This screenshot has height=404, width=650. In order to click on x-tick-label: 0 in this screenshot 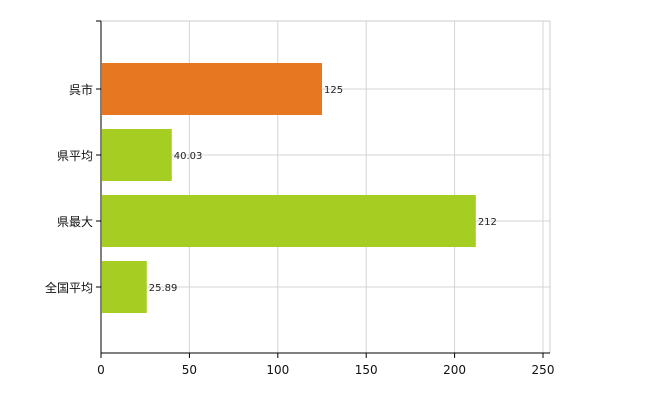, I will do `click(101, 370)`.